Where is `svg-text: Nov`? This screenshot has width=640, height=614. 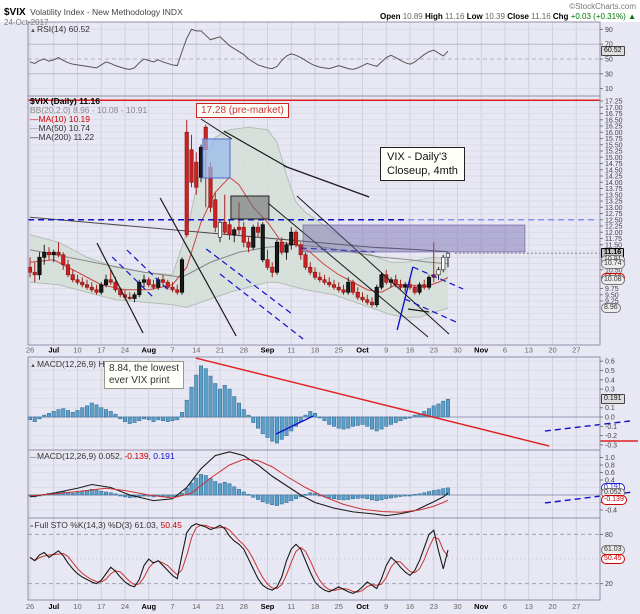
svg-text: Nov is located at coordinates (481, 606).